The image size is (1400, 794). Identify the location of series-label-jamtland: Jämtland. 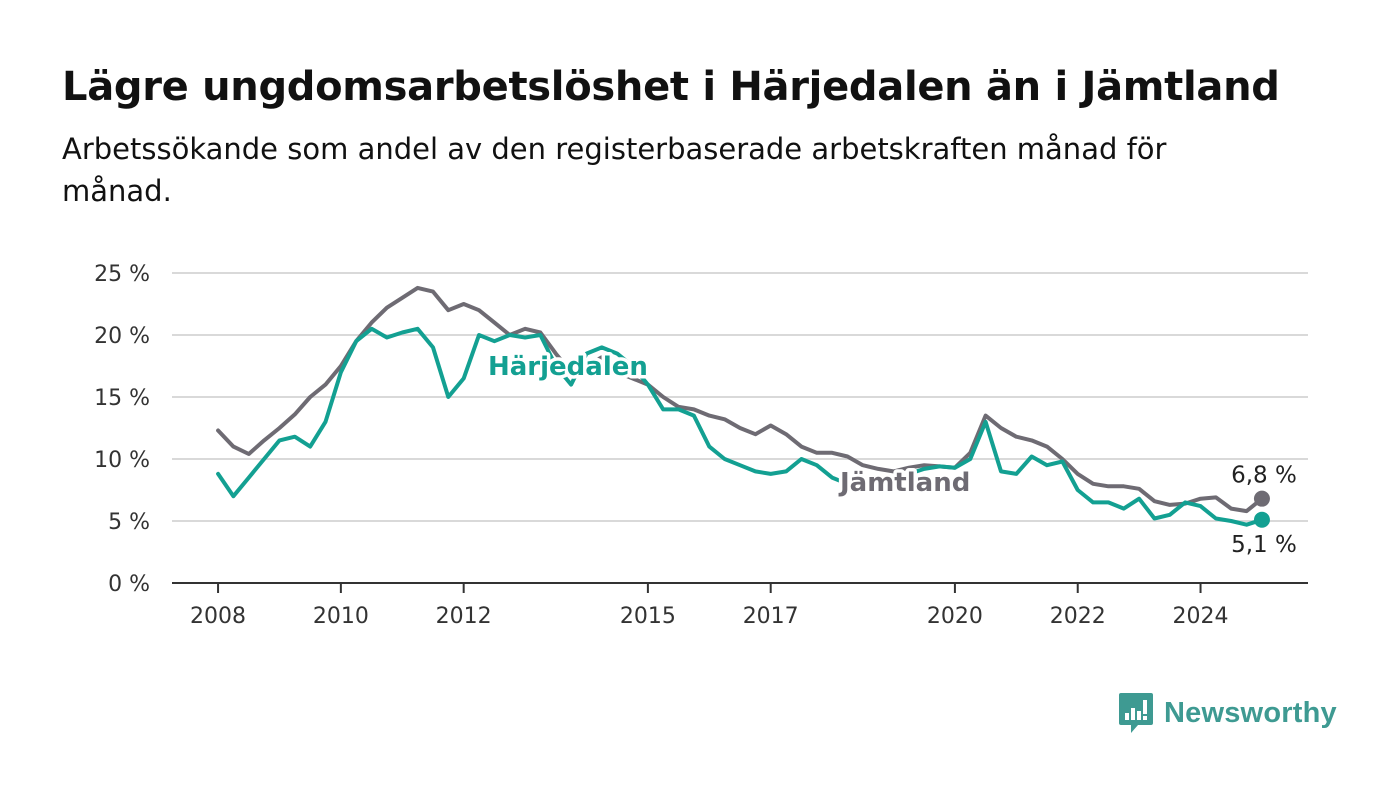
(904, 483).